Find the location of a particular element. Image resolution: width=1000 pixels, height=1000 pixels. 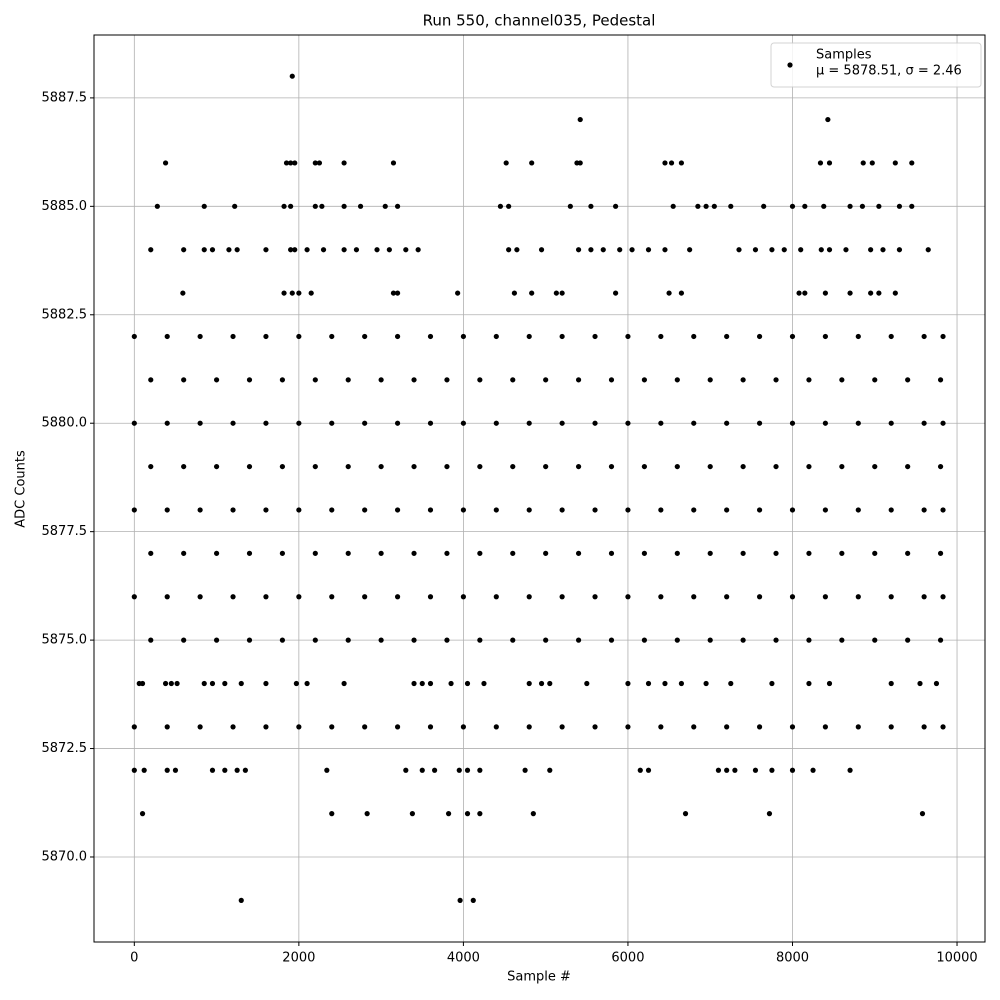

y-axis-label: ADC Counts is located at coordinates (21, 489).